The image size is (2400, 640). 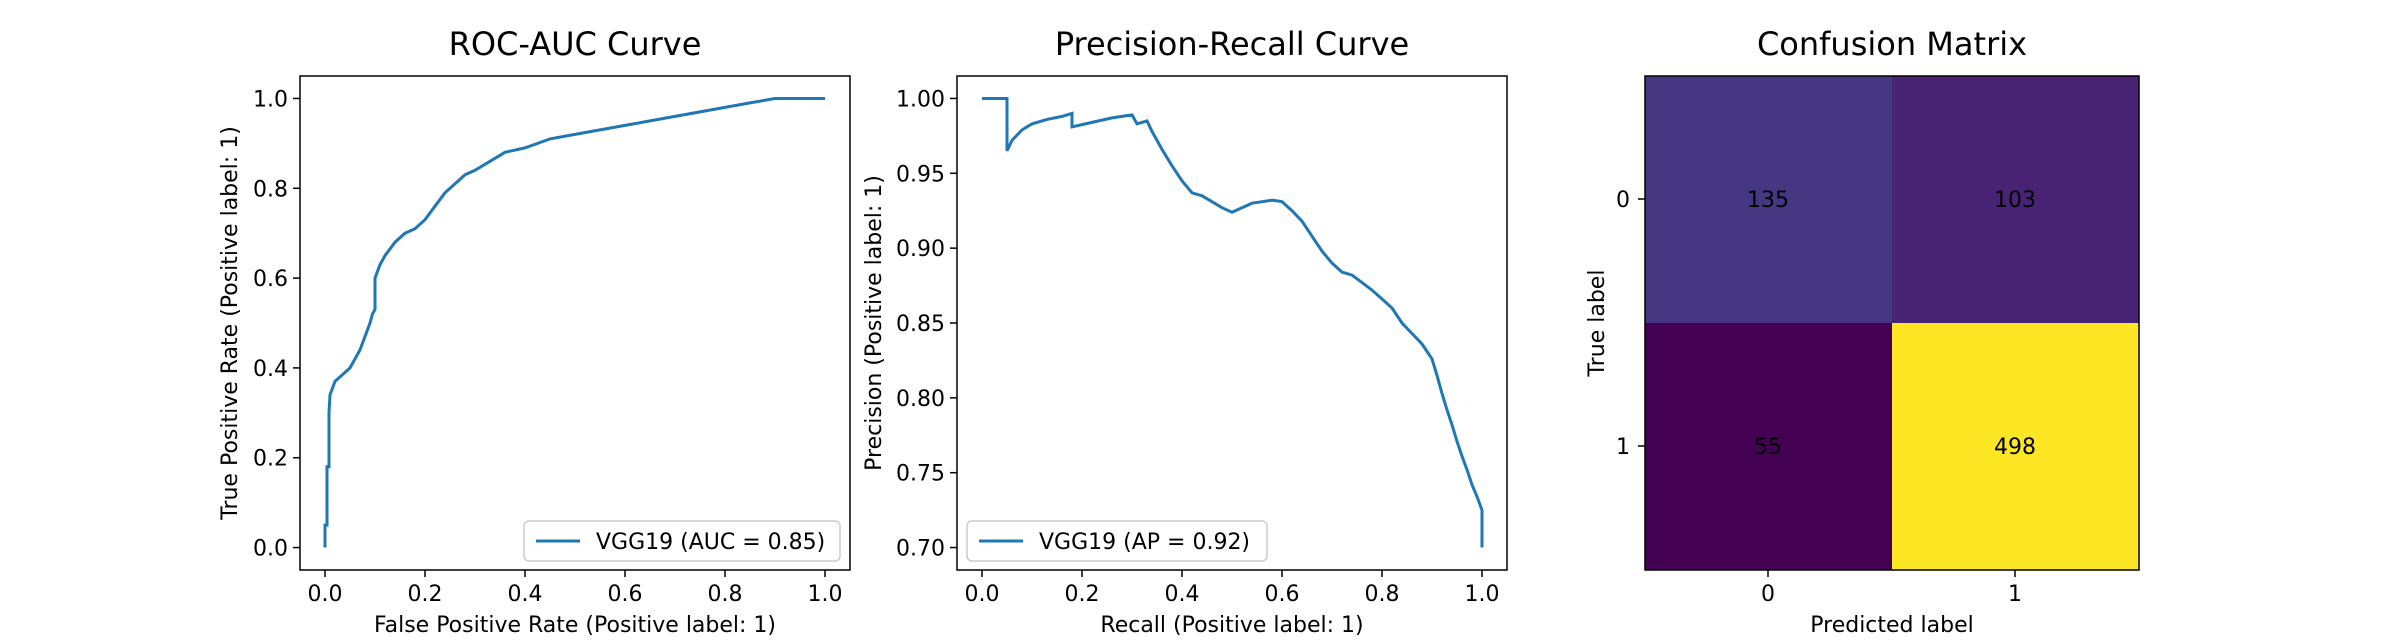 I want to click on cm-y-tick-label: 1, so click(x=1623, y=447).